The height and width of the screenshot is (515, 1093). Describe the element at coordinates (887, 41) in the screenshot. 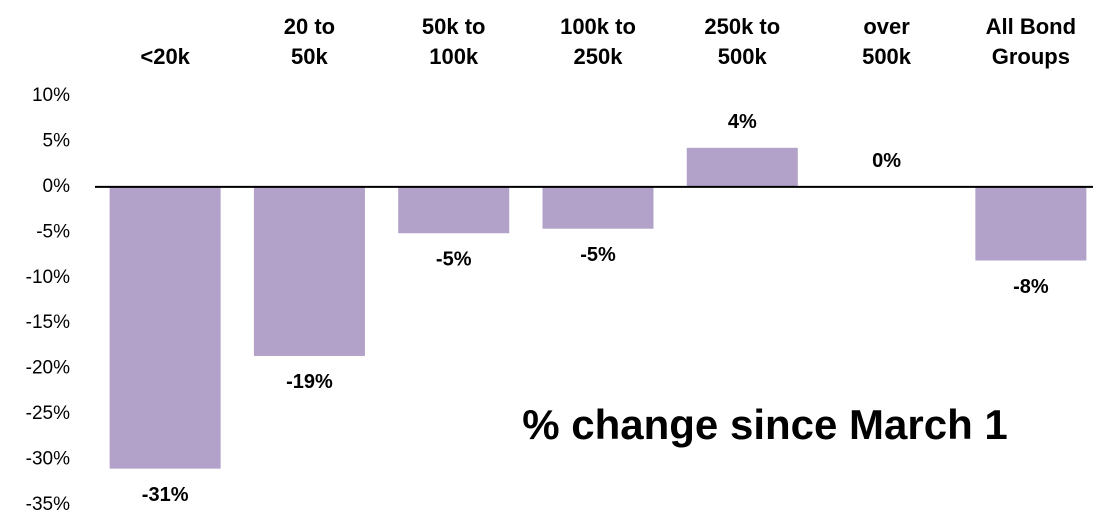

I see `x-tick-label: over 500k` at that location.